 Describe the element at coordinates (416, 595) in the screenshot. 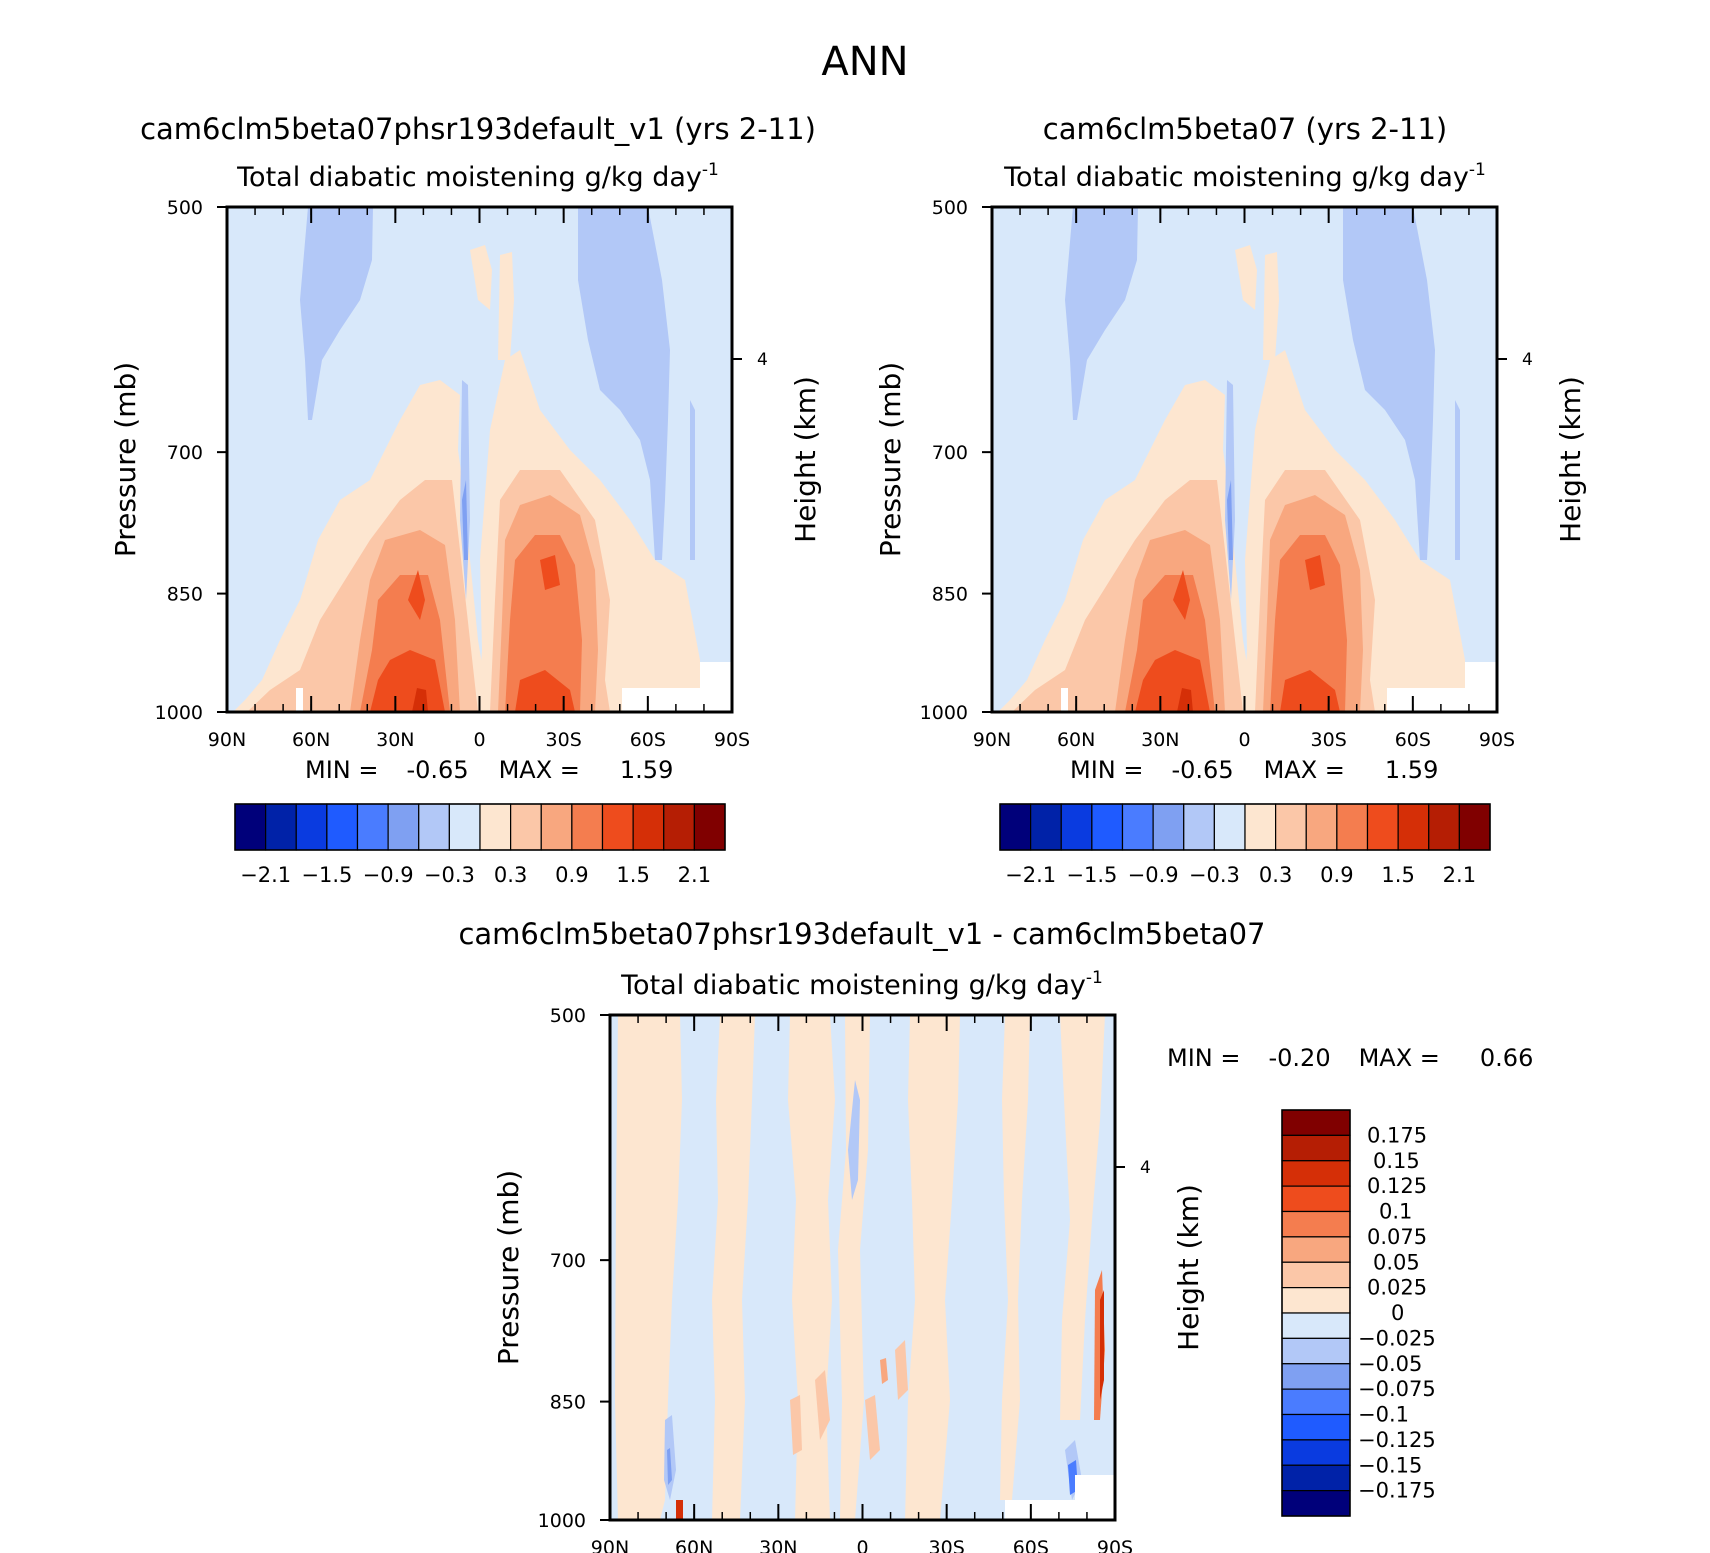

I see `contour-12-nh-core` at that location.